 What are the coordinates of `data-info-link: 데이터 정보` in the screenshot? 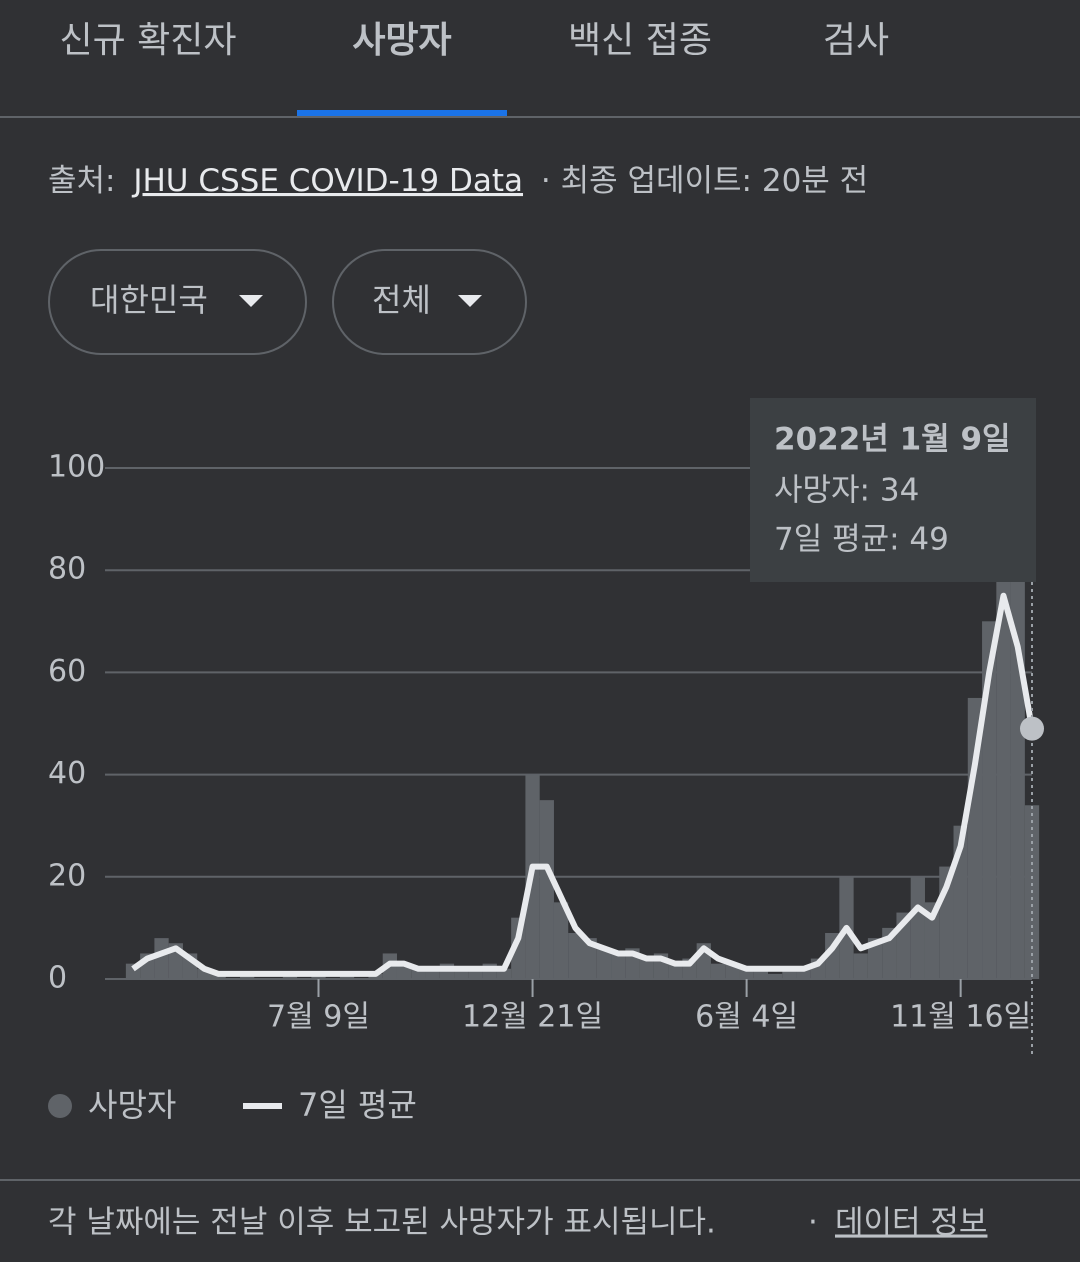 It's located at (911, 1223).